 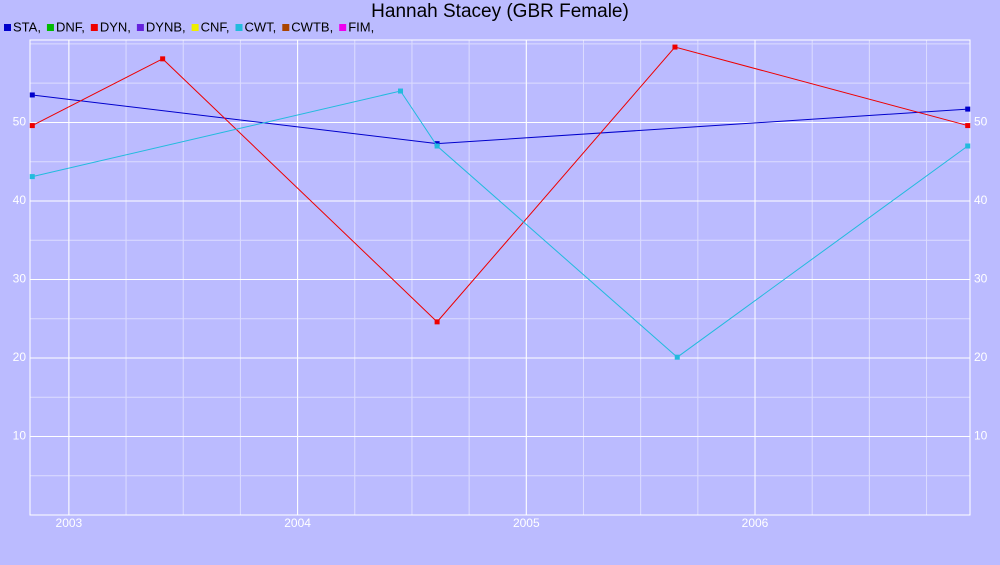 I want to click on y-tick-label: 50, so click(x=20, y=122).